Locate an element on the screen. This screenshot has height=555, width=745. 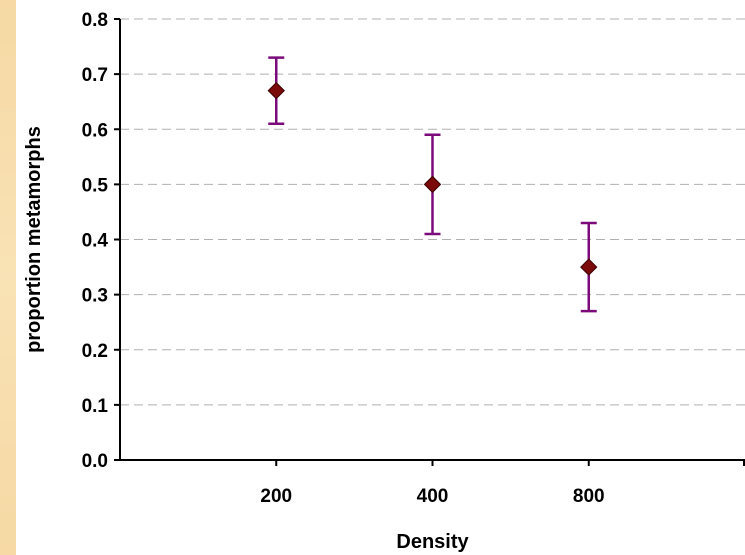
x-tick-label: 800 is located at coordinates (589, 496).